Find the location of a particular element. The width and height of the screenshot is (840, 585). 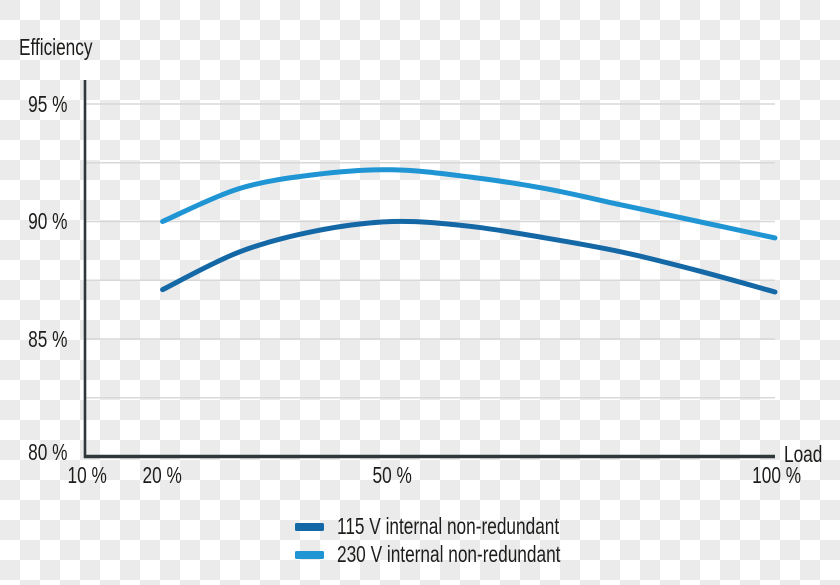

x-tick-50: 50 % is located at coordinates (392, 475).